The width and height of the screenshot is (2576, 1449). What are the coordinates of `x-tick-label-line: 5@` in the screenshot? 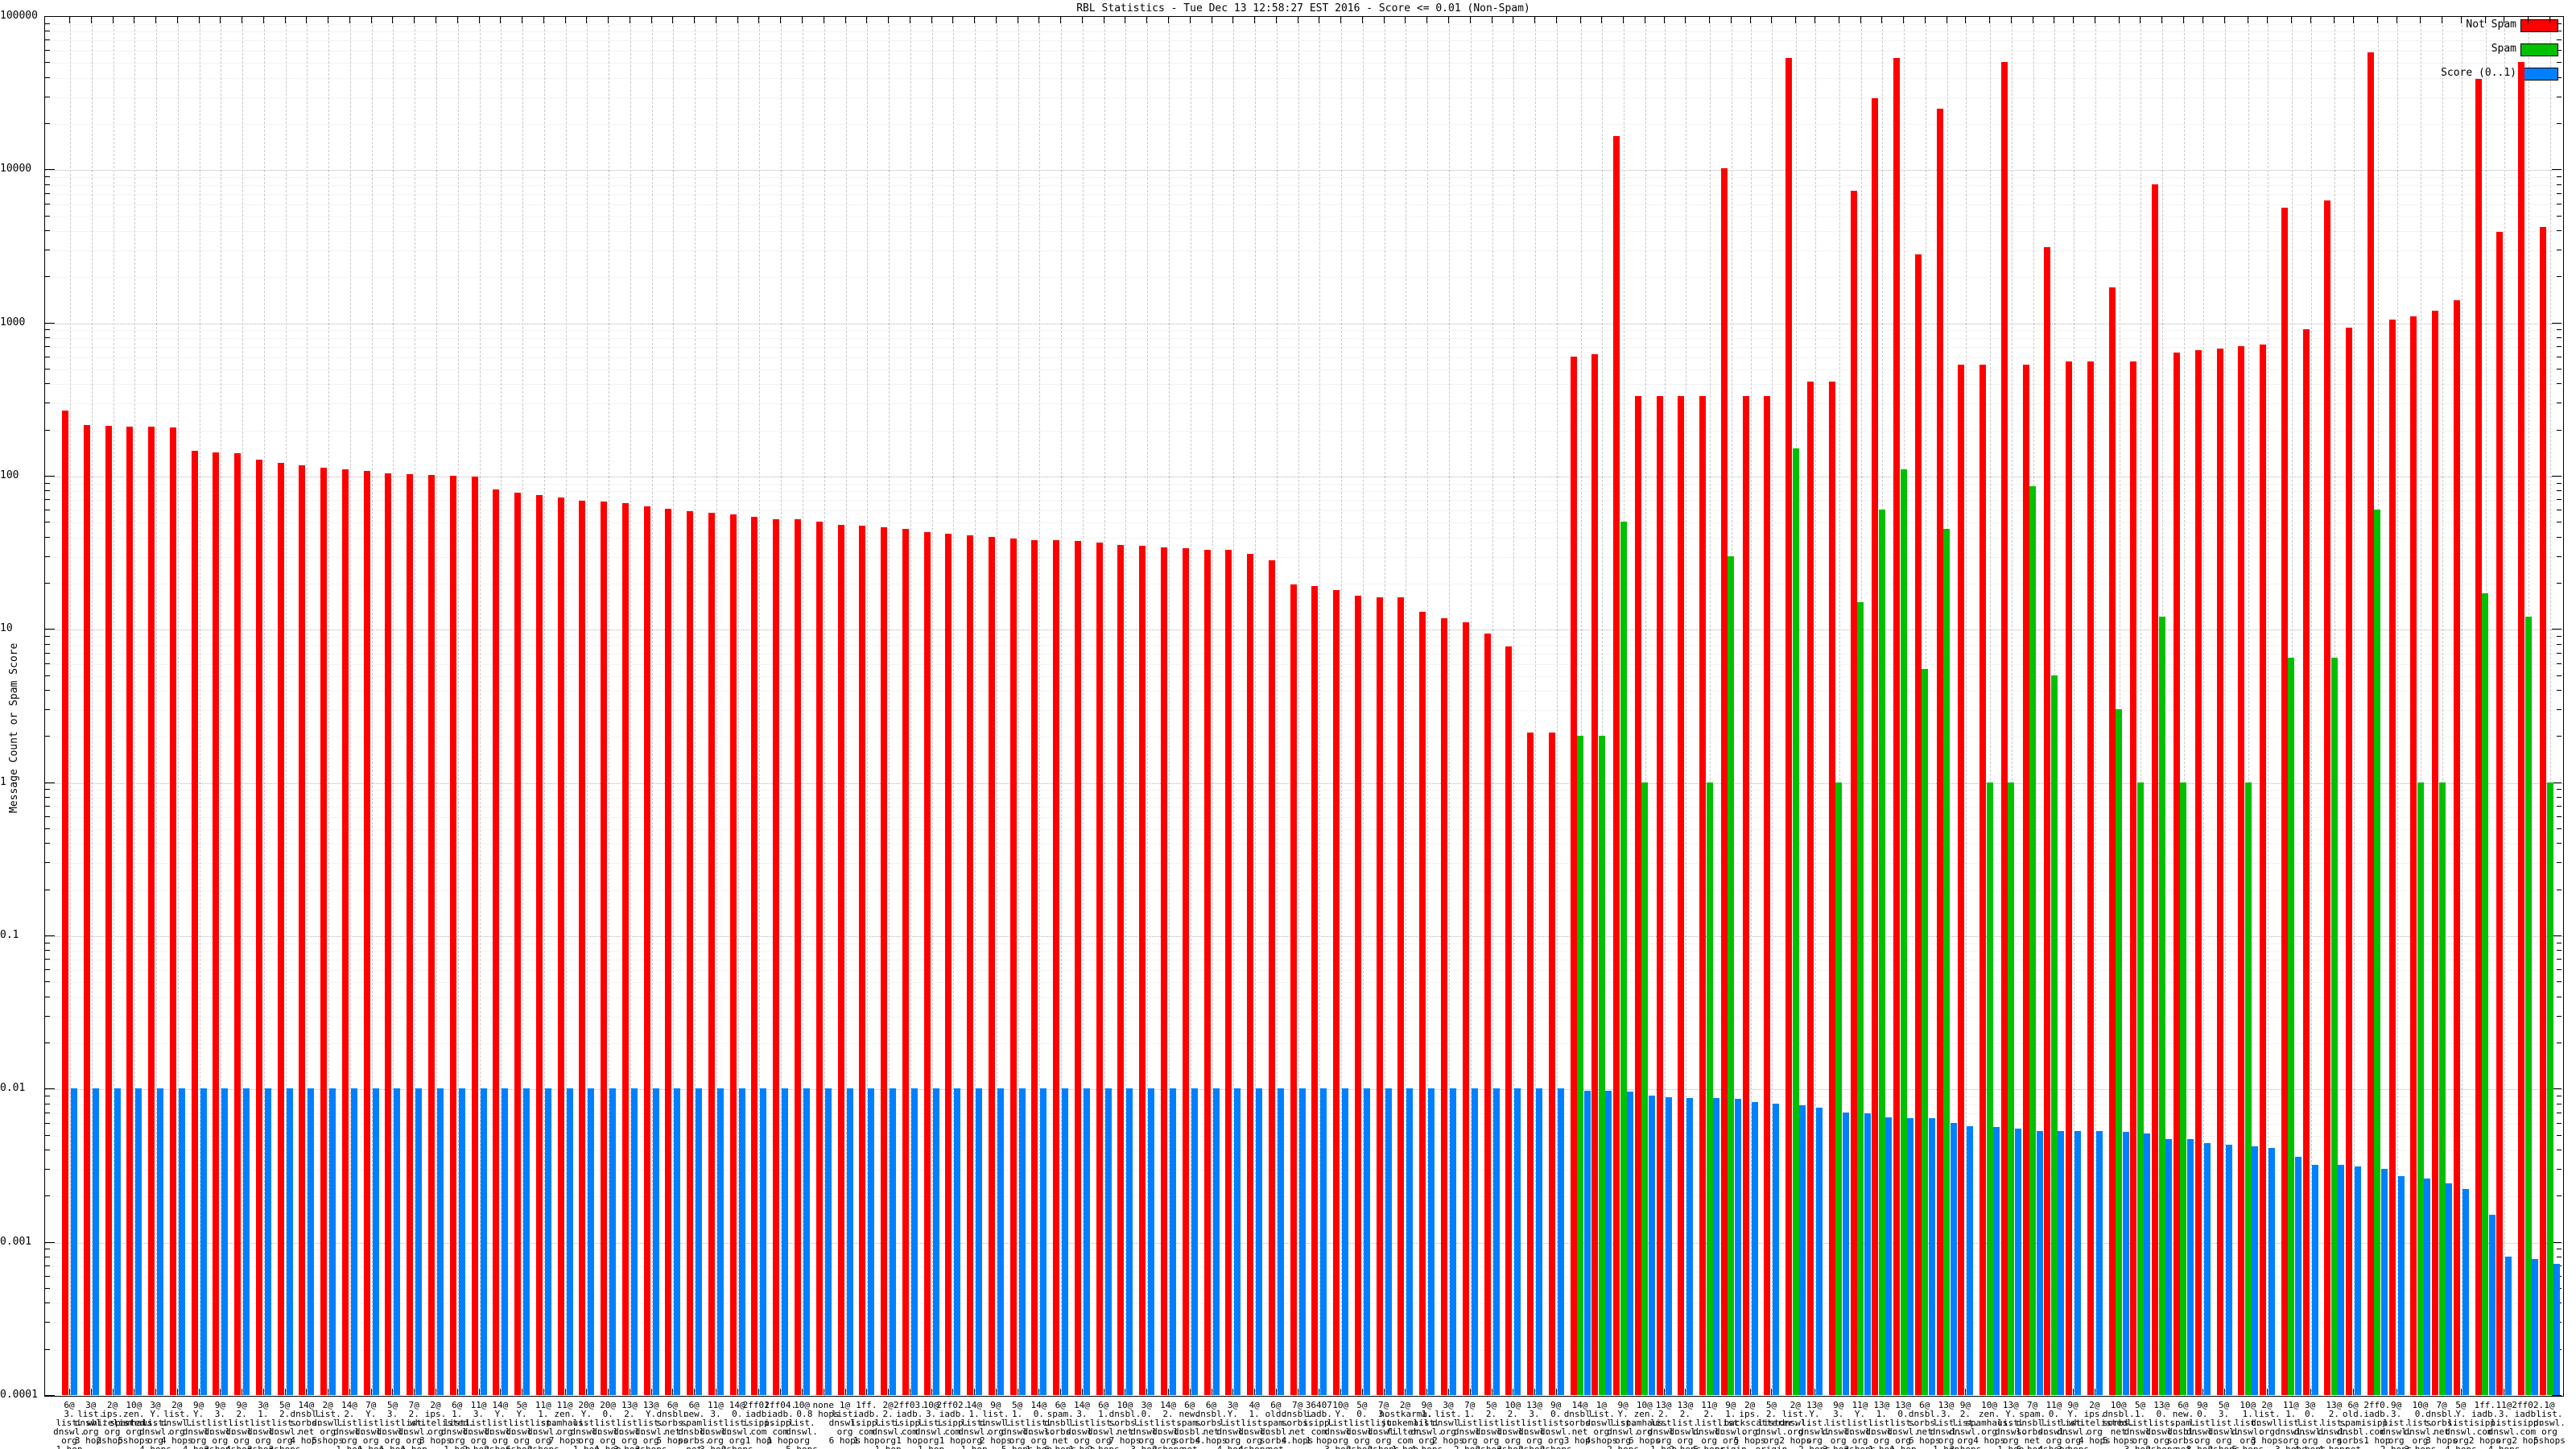 It's located at (521, 1405).